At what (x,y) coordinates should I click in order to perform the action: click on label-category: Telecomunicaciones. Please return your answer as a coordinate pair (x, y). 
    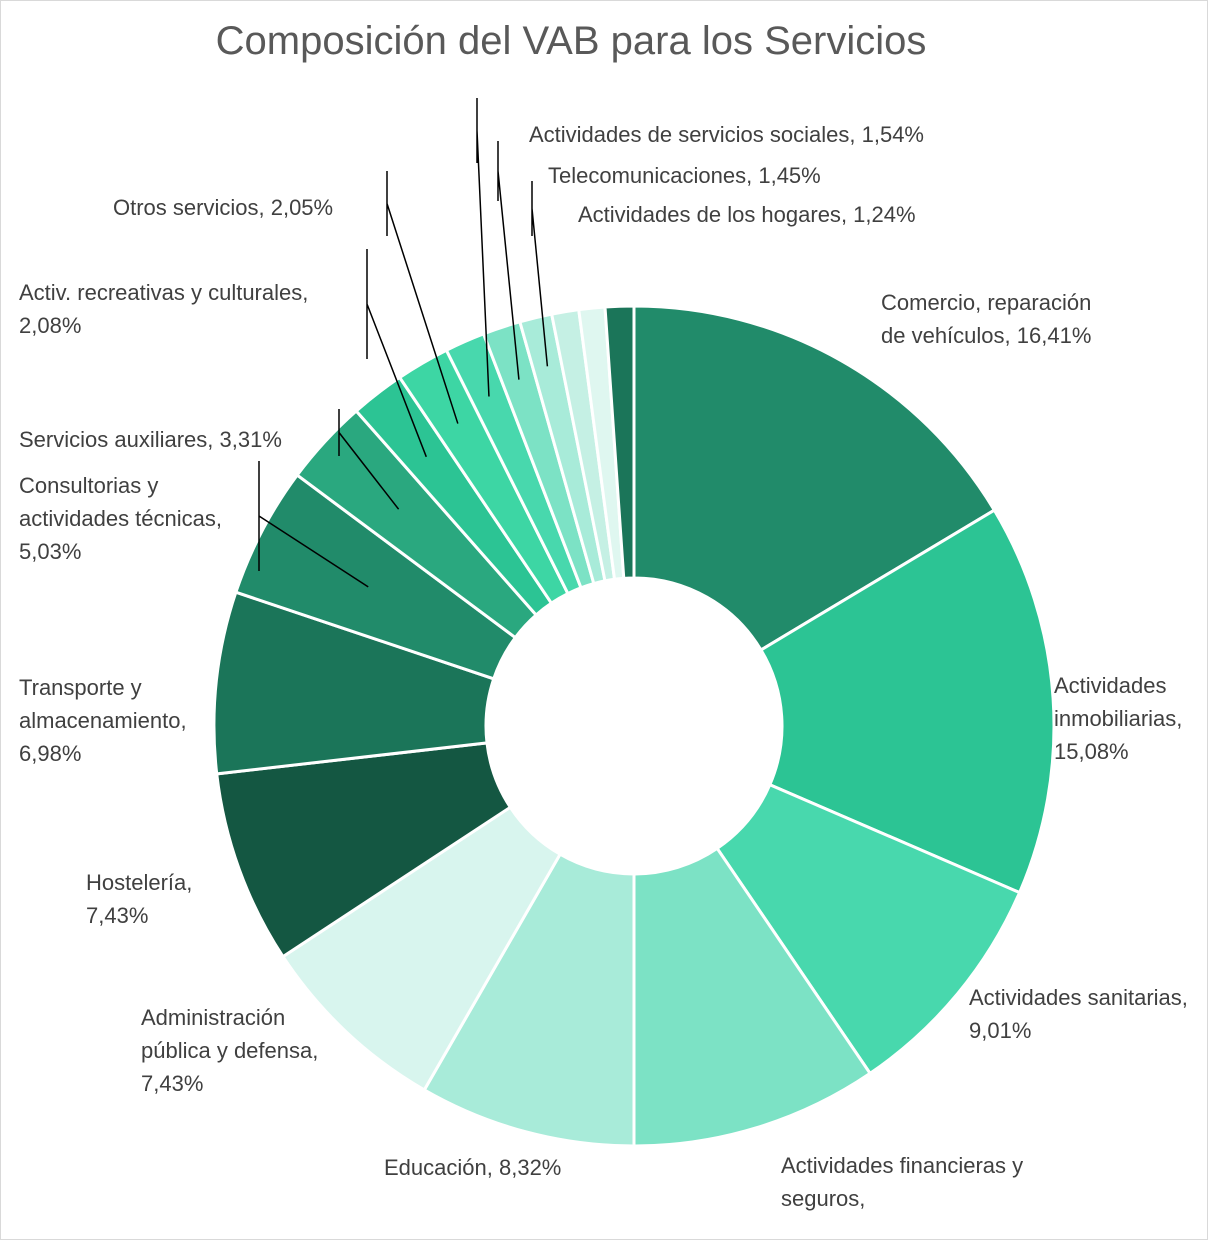
    Looking at the image, I should click on (647, 175).